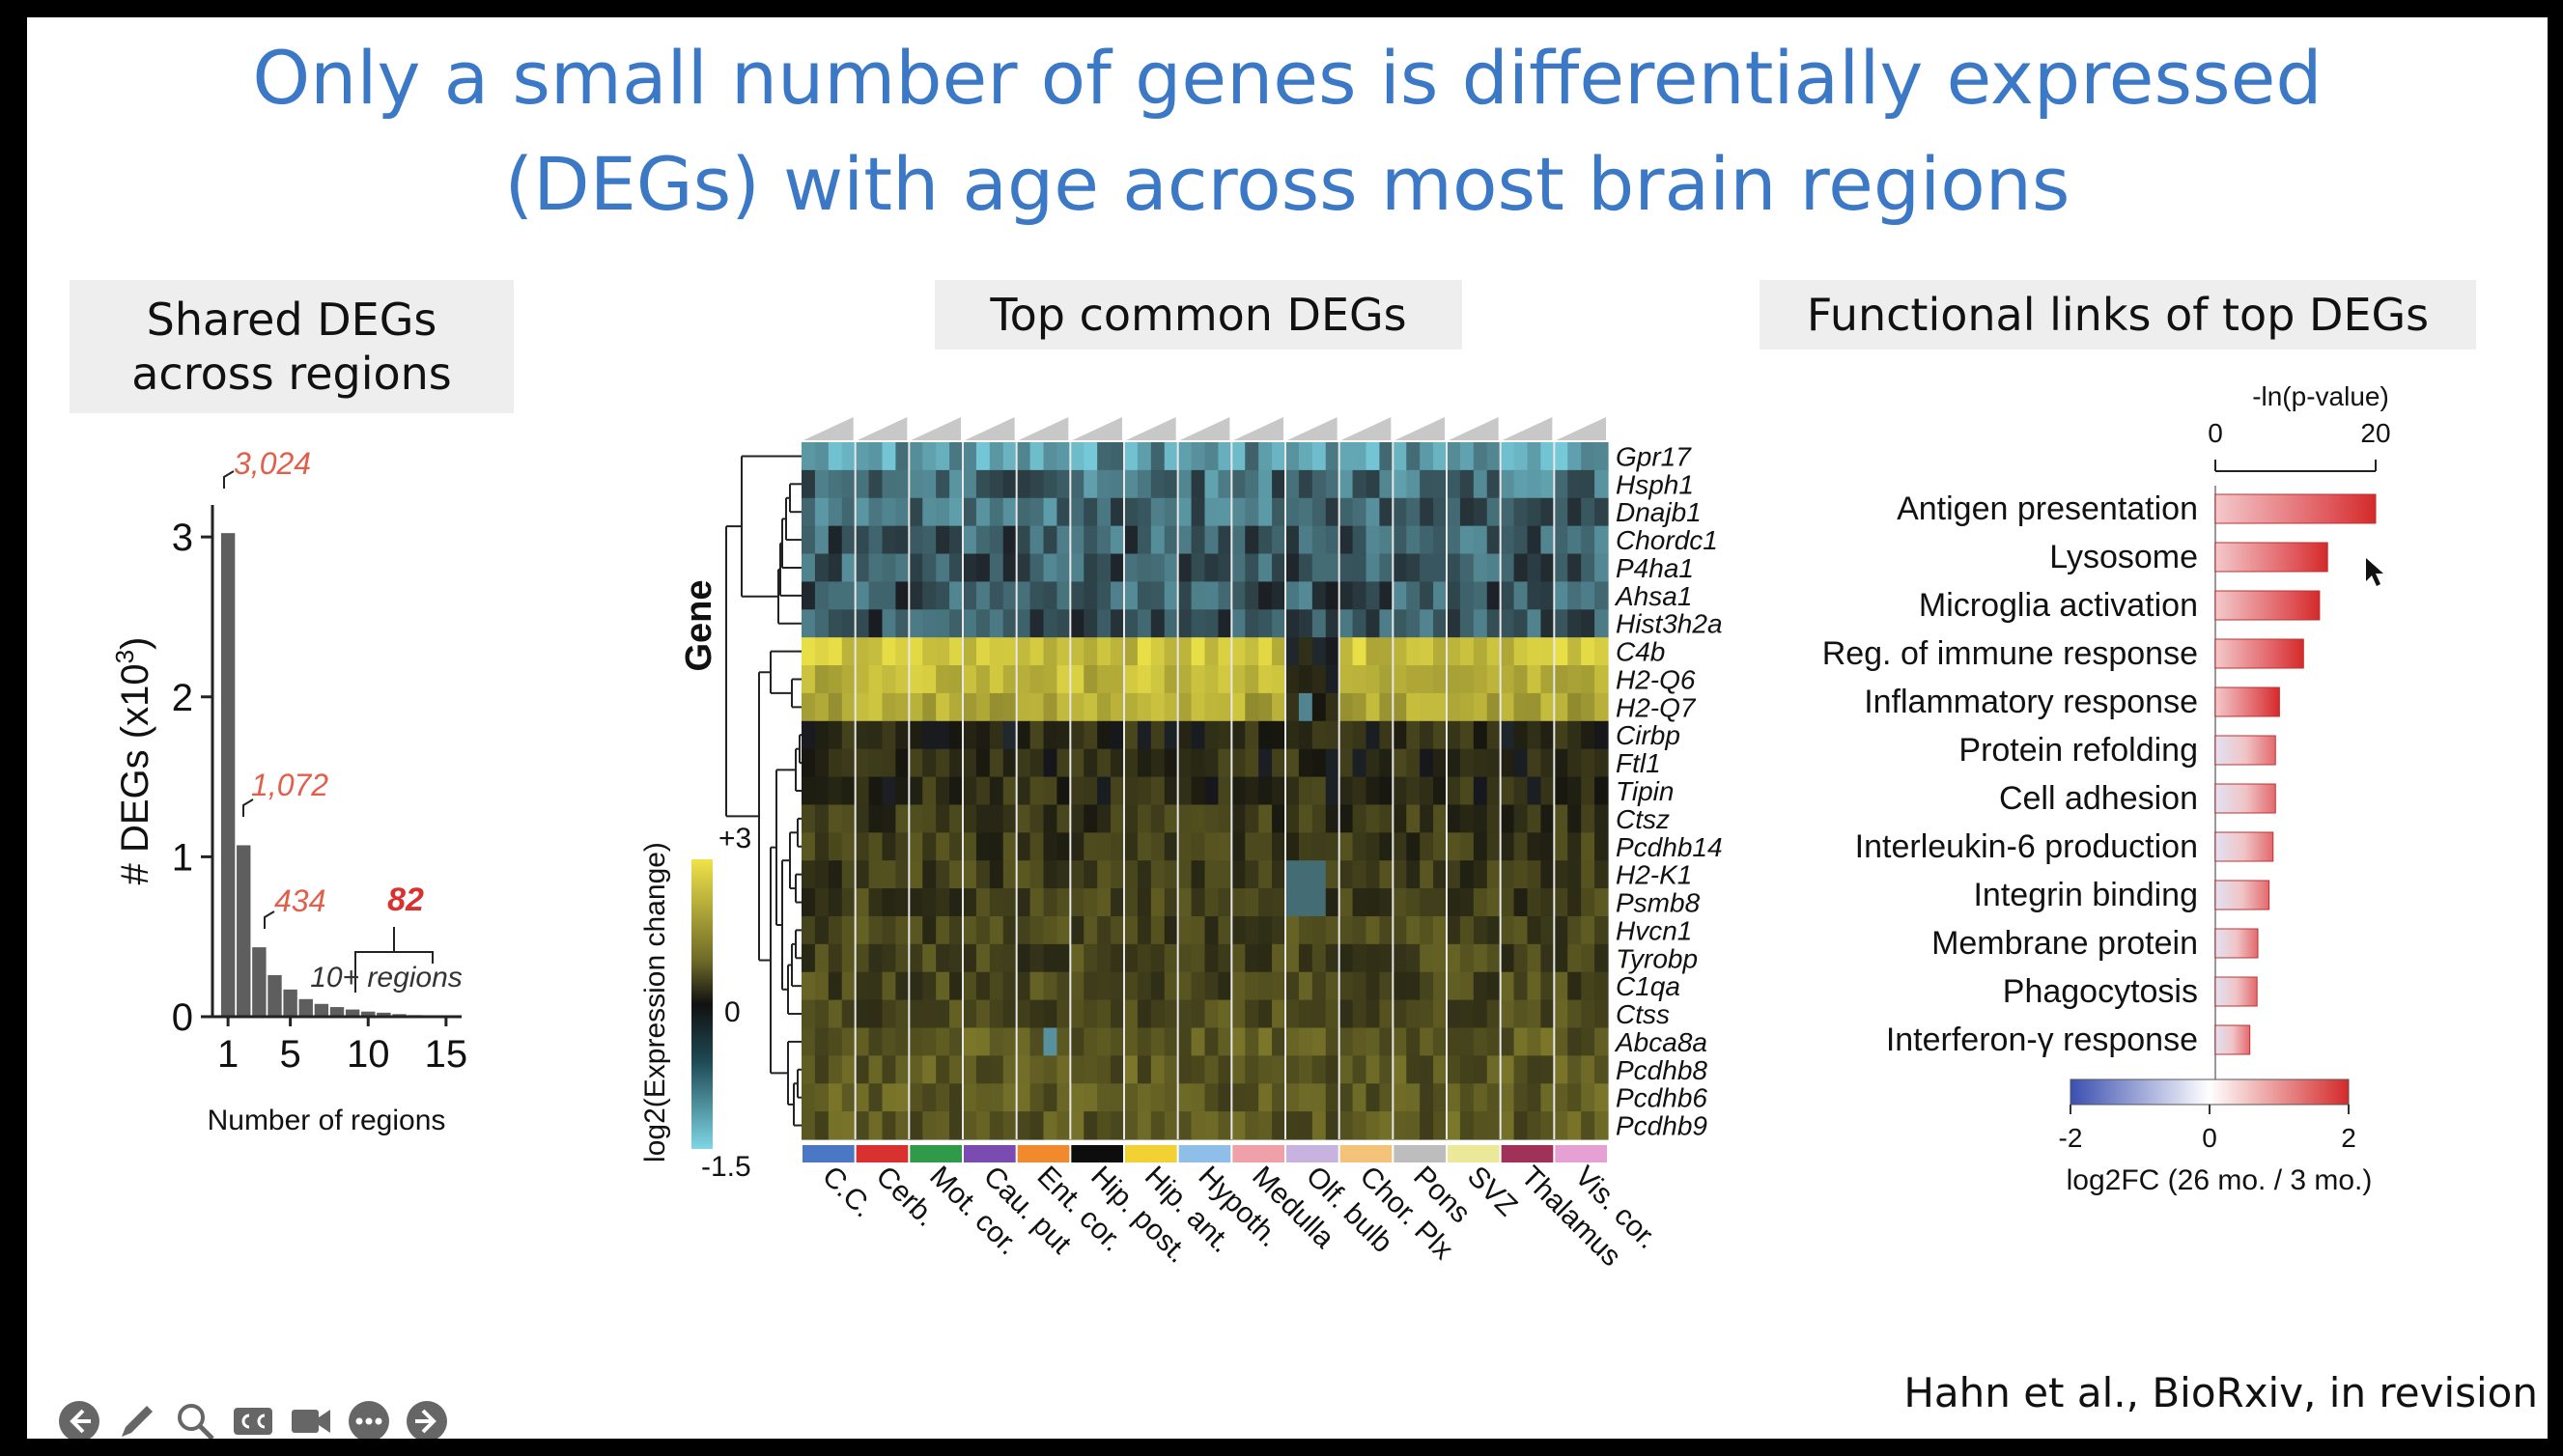 This screenshot has width=2563, height=1456. Describe the element at coordinates (2236, 992) in the screenshot. I see `enrichment-bar` at that location.